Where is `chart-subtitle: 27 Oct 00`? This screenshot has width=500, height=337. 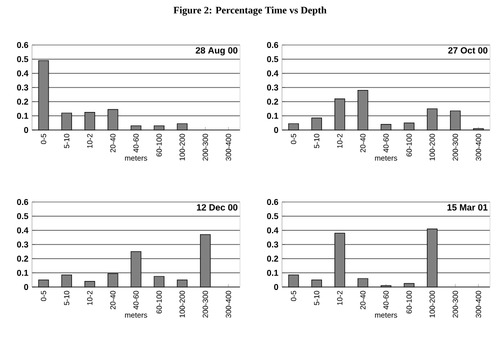 chart-subtitle: 27 Oct 00 is located at coordinates (468, 50).